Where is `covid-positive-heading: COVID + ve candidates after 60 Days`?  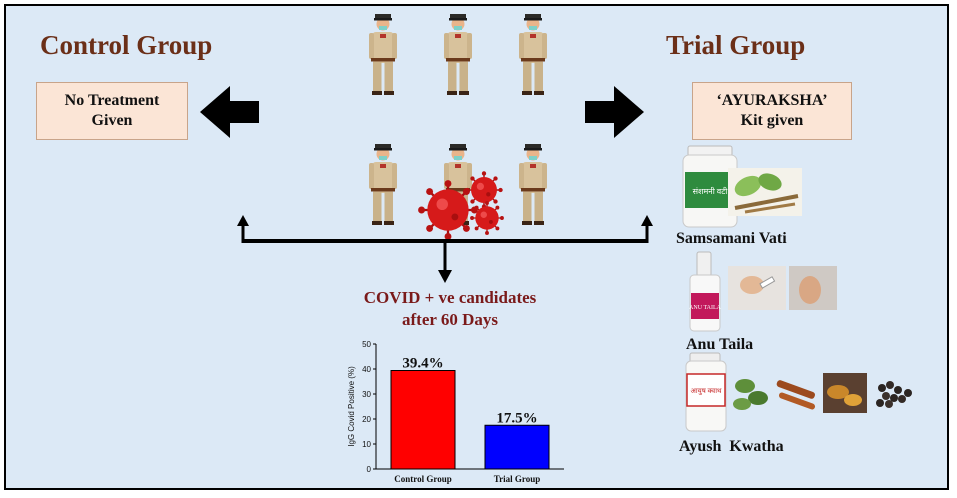 covid-positive-heading: COVID + ve candidates after 60 Days is located at coordinates (450, 309).